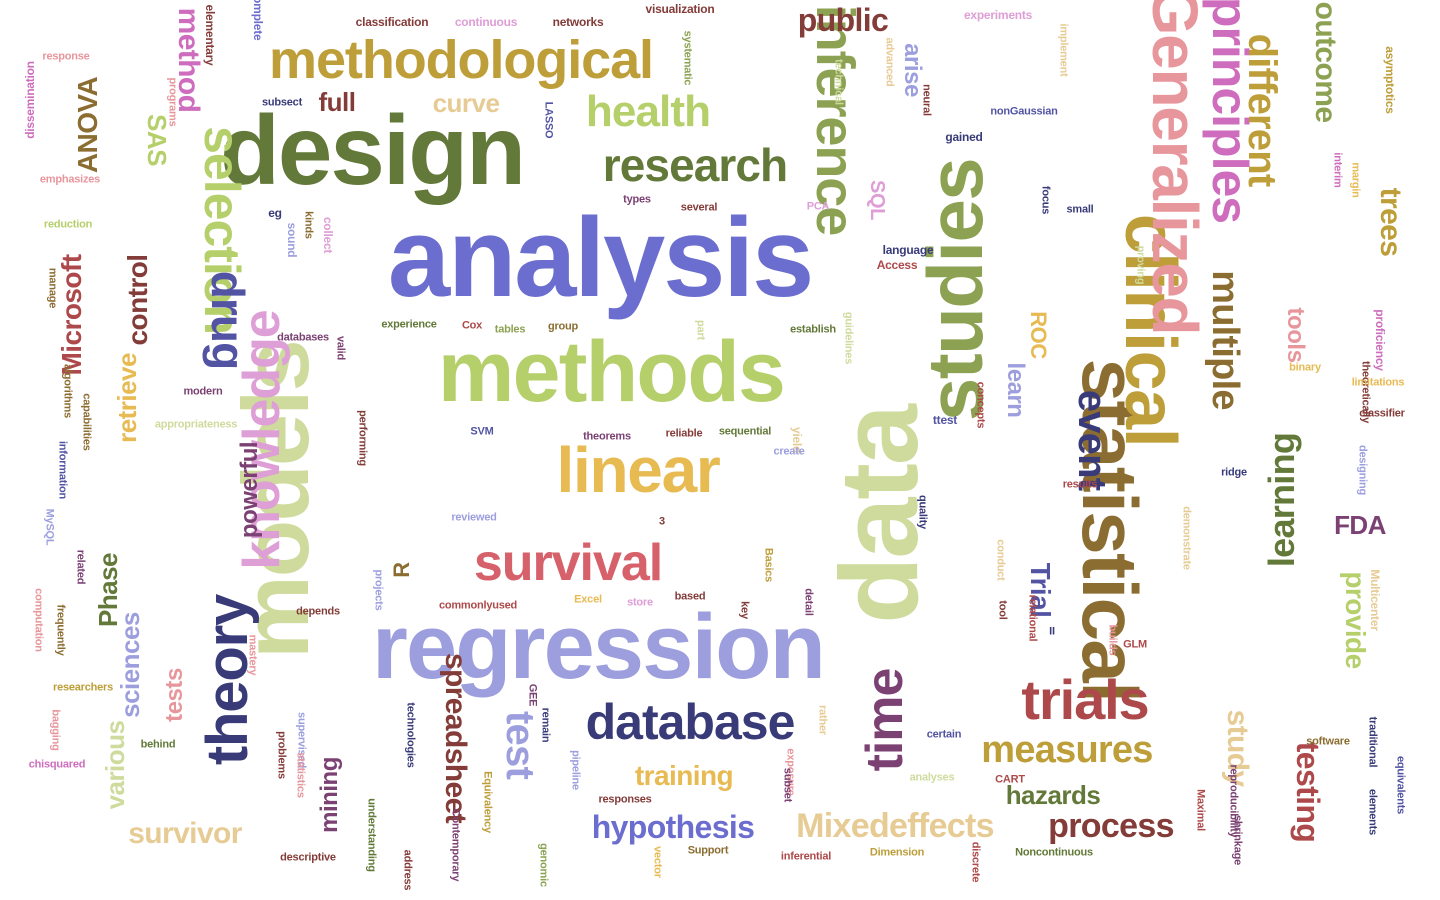  What do you see at coordinates (520, 745) in the screenshot?
I see `word-test: test` at bounding box center [520, 745].